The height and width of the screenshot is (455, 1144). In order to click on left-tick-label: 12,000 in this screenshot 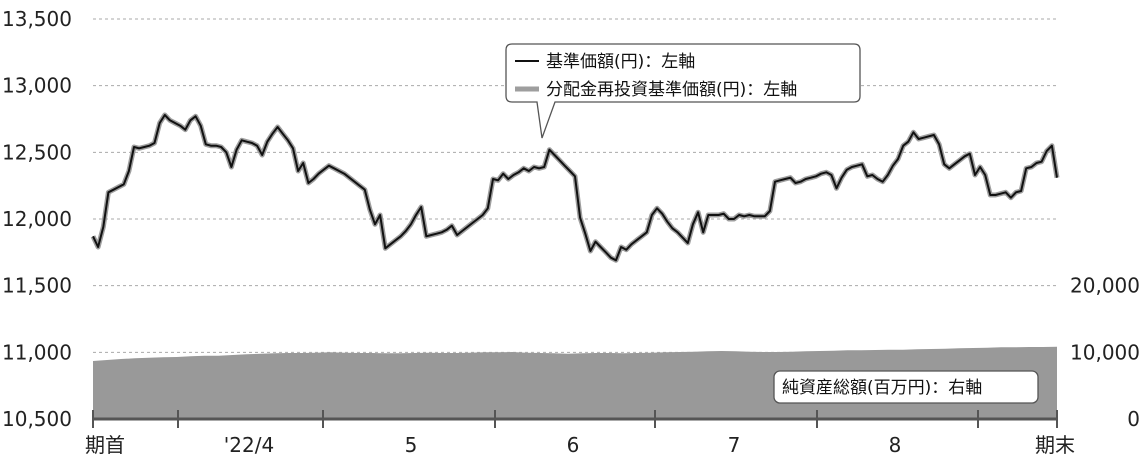, I will do `click(37, 219)`.